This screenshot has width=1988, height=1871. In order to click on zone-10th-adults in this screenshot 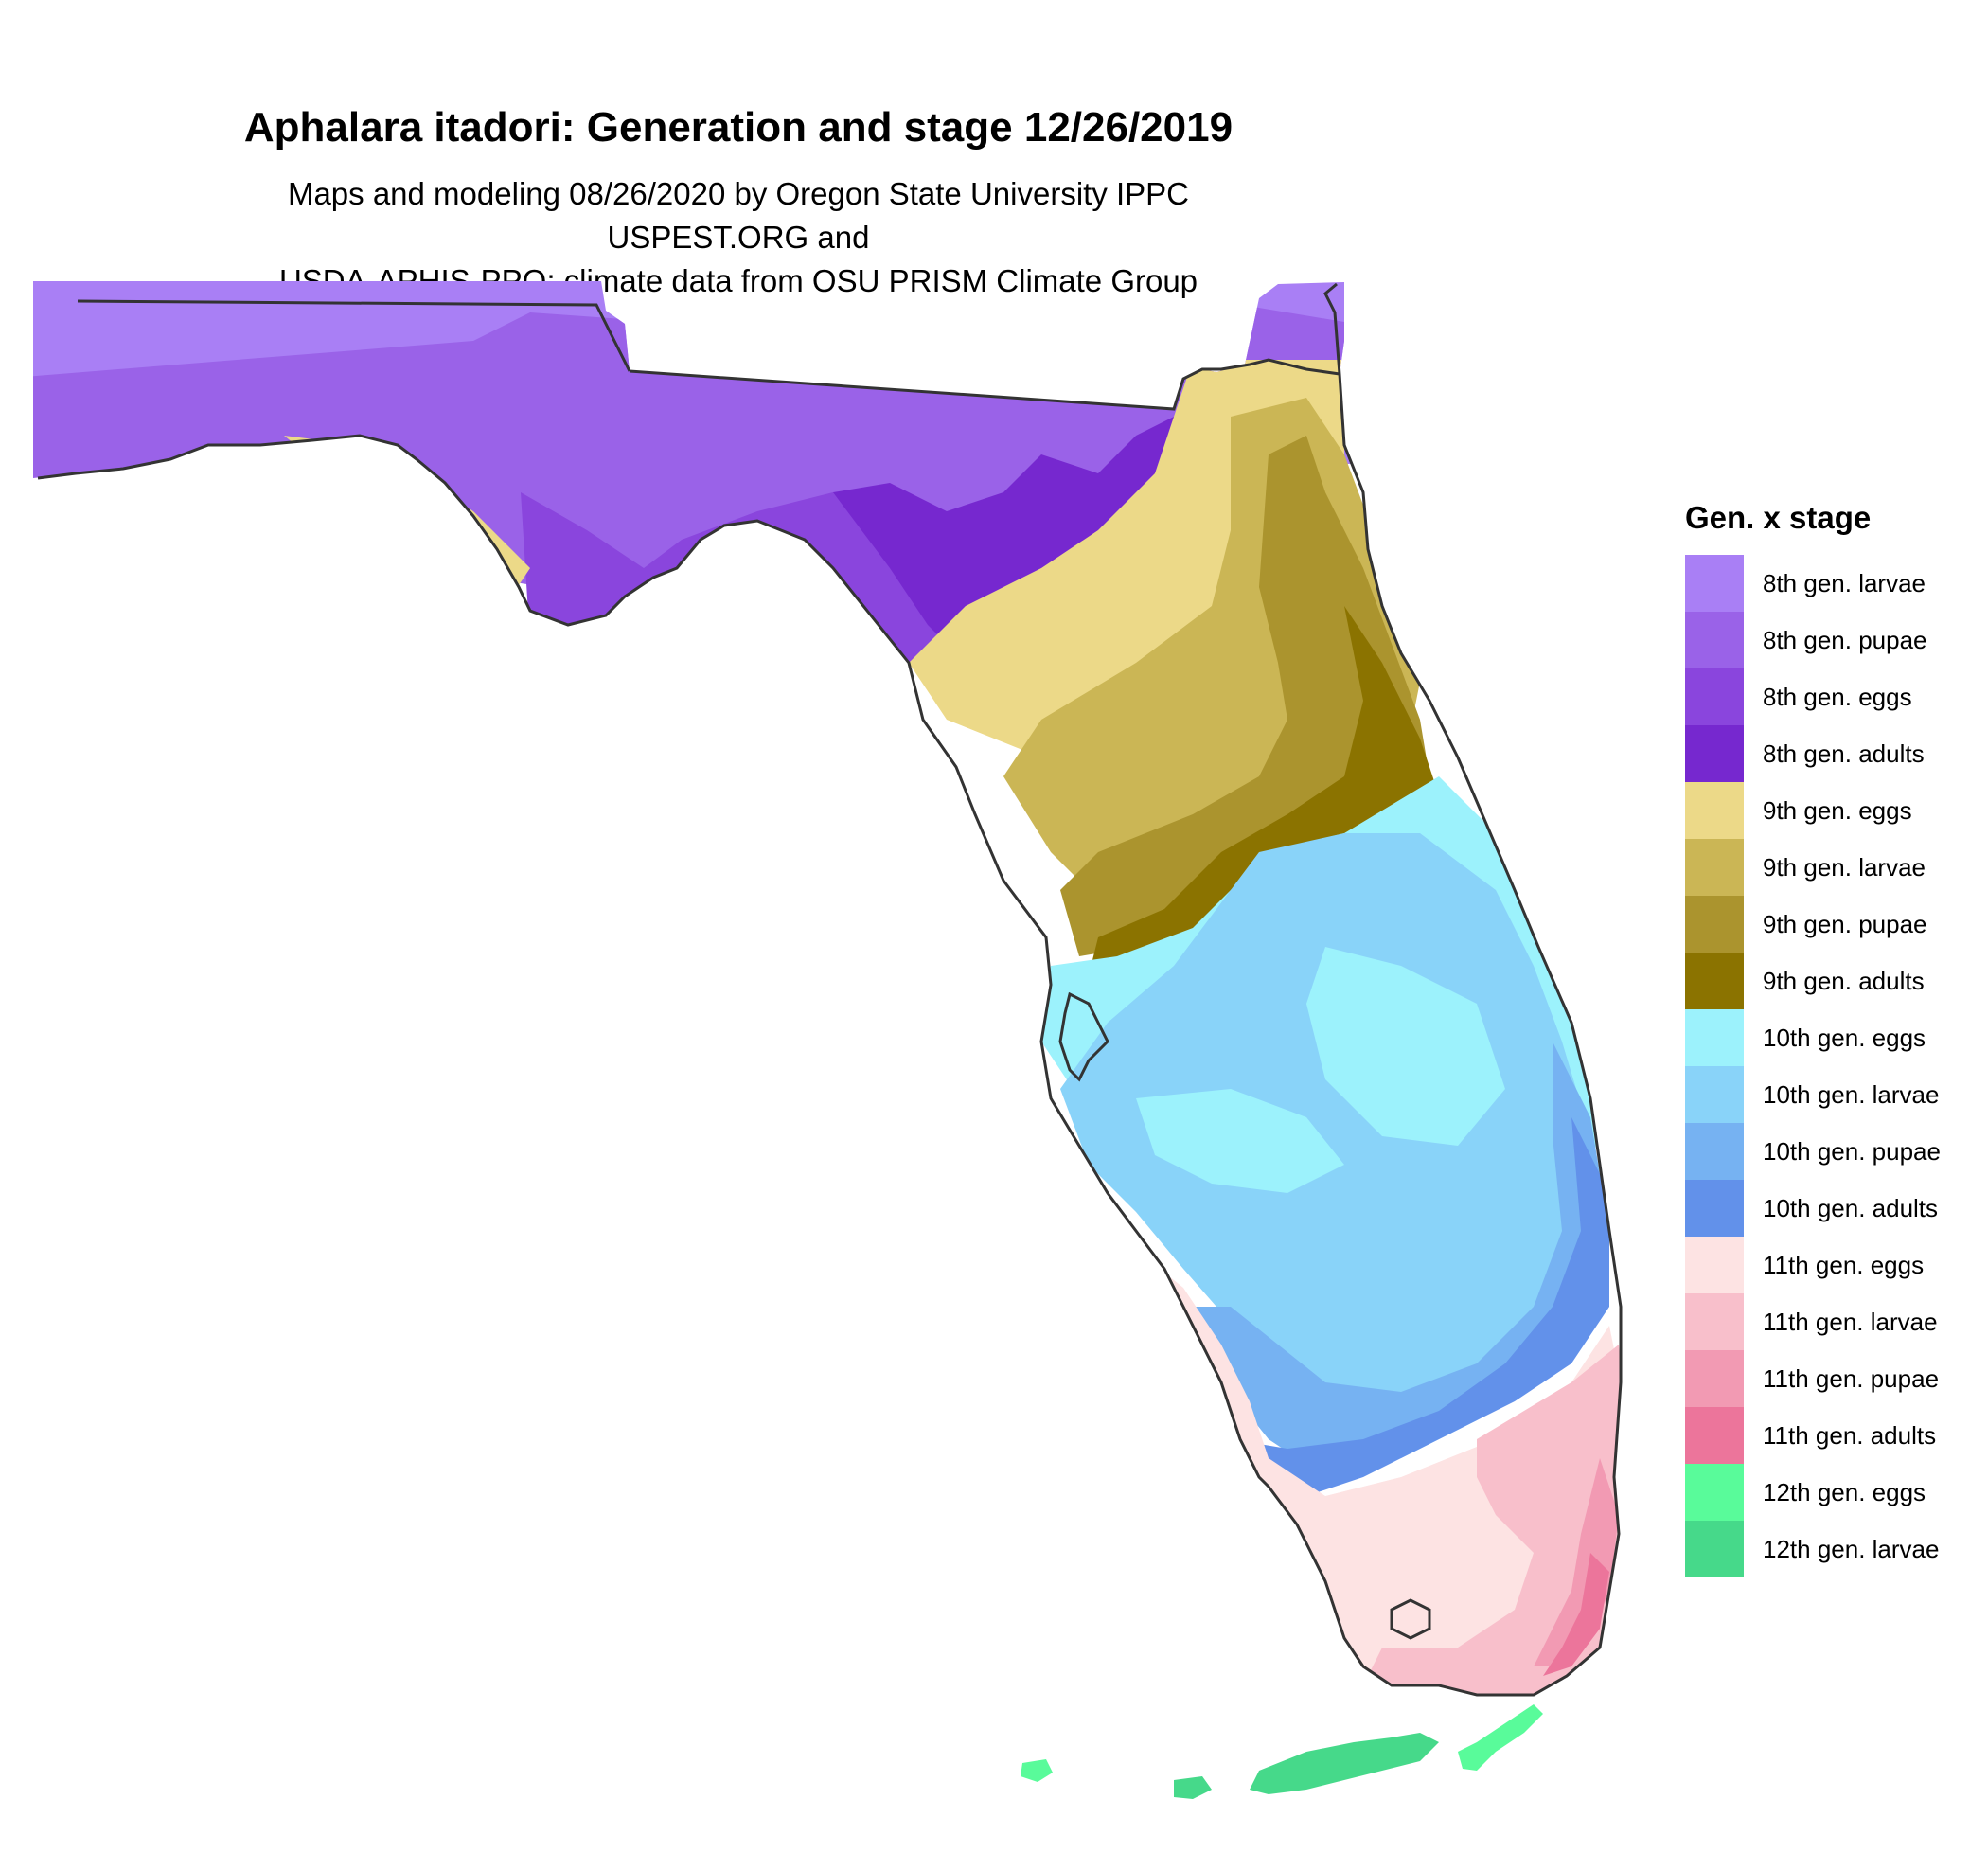, I will do `click(1420, 1306)`.